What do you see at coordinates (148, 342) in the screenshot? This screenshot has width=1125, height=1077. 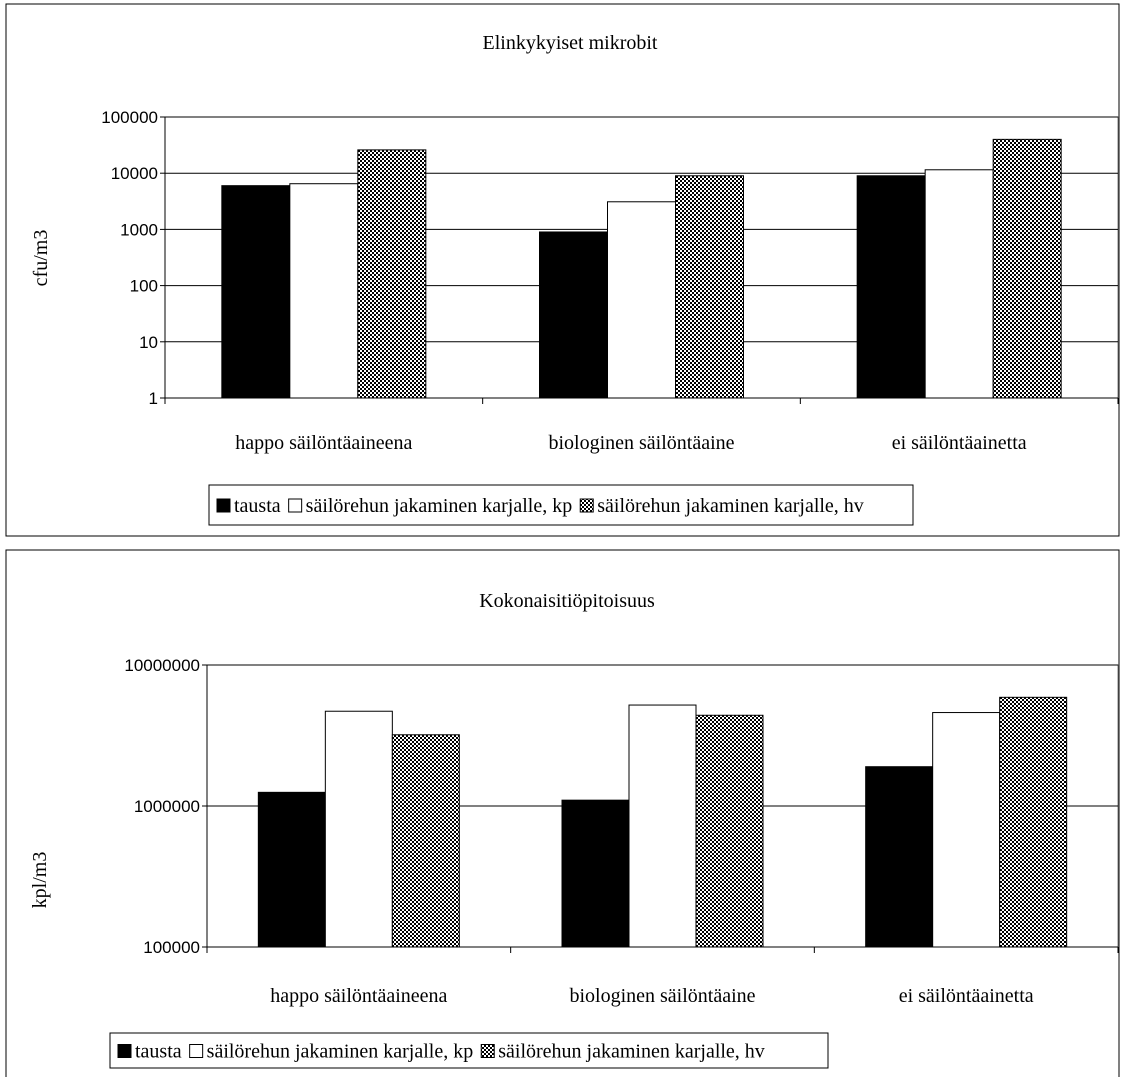 I see `y-tick-label: 10` at bounding box center [148, 342].